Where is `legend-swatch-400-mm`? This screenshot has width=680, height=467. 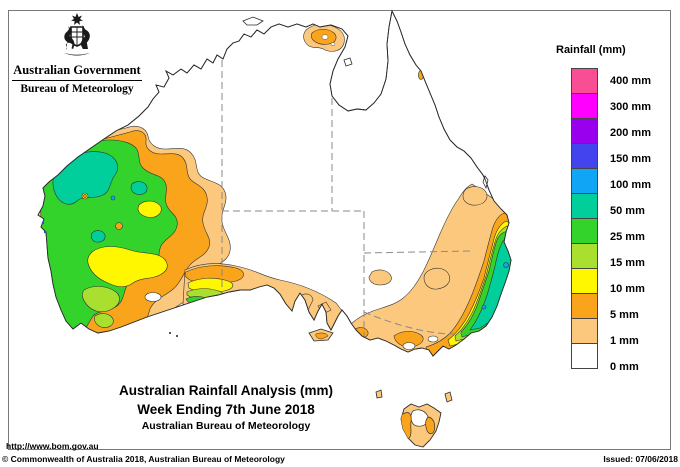
legend-swatch-400-mm is located at coordinates (584, 81).